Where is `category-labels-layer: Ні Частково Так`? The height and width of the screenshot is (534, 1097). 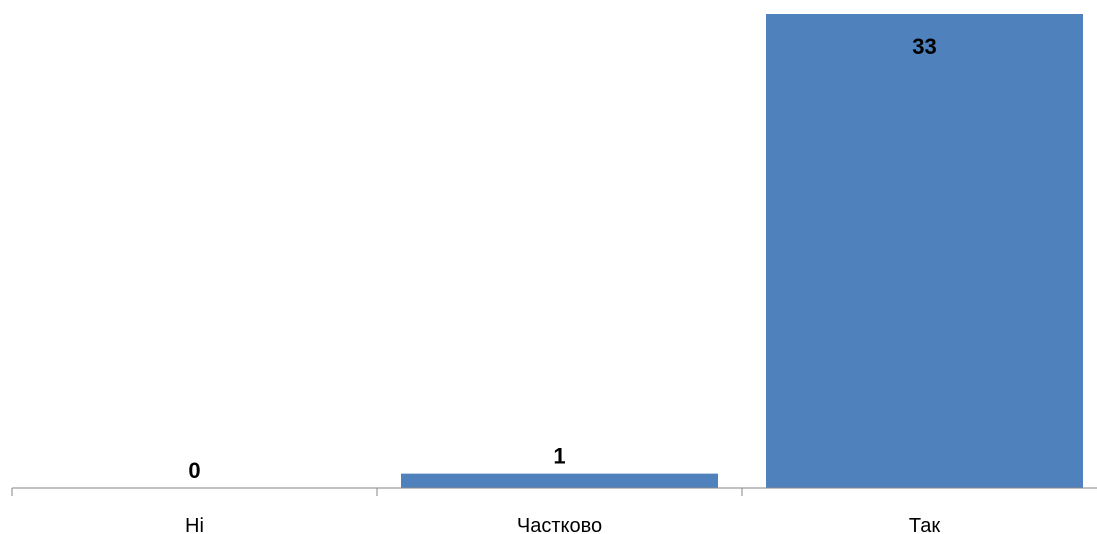
category-labels-layer: Ні Частково Так is located at coordinates (562, 524).